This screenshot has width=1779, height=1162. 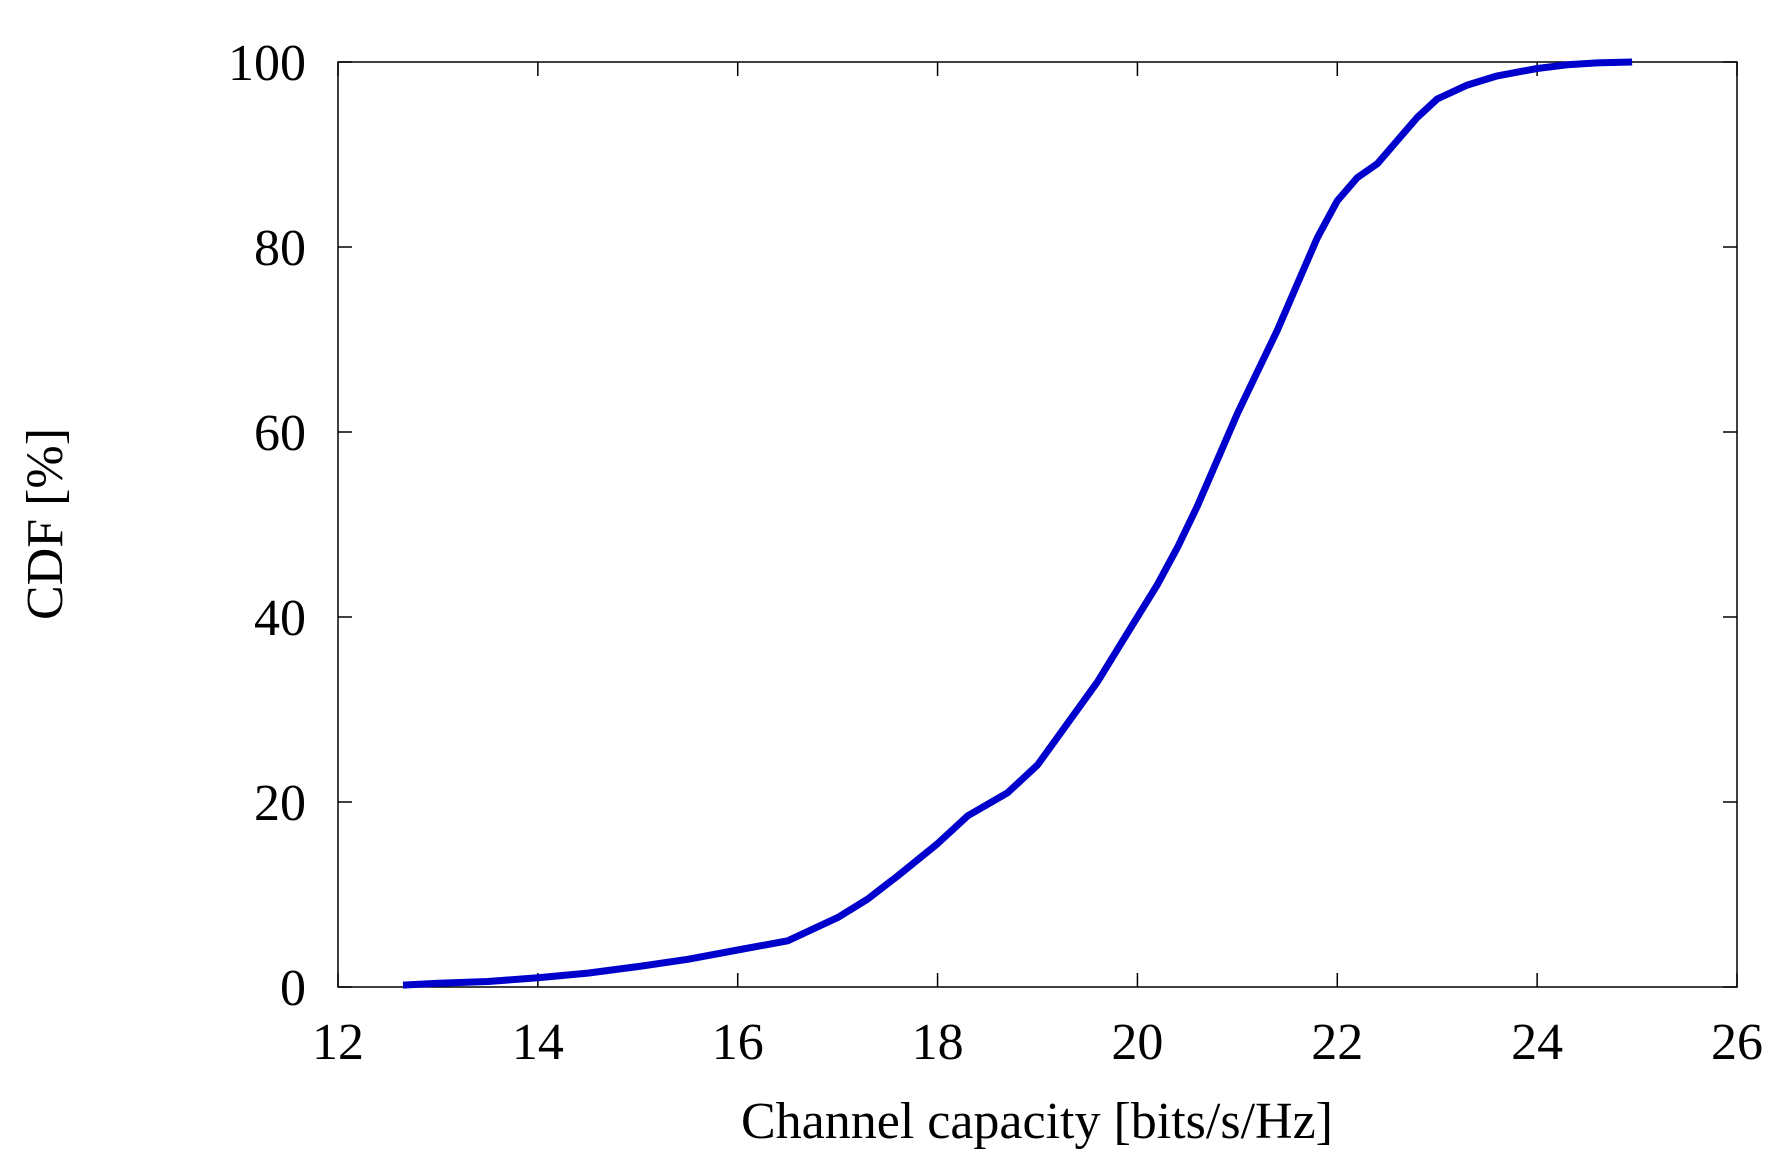 What do you see at coordinates (1737, 1042) in the screenshot?
I see `x-tick-label: 26` at bounding box center [1737, 1042].